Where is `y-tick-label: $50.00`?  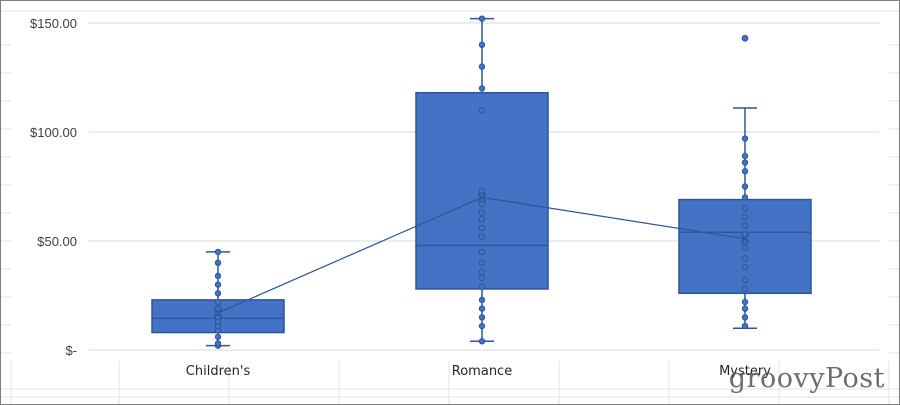 y-tick-label: $50.00 is located at coordinates (57, 241).